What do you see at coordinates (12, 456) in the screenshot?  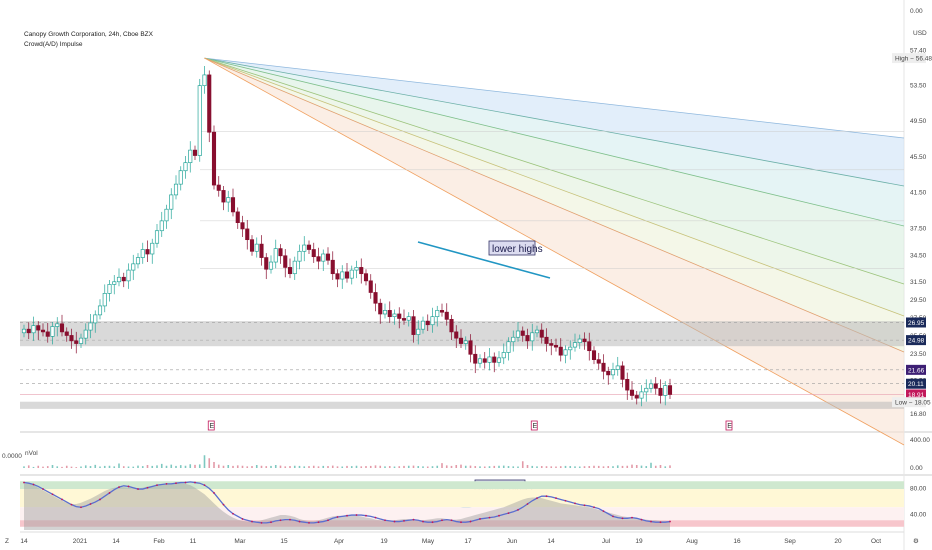 I see `volume-left-value: 0.0000` at bounding box center [12, 456].